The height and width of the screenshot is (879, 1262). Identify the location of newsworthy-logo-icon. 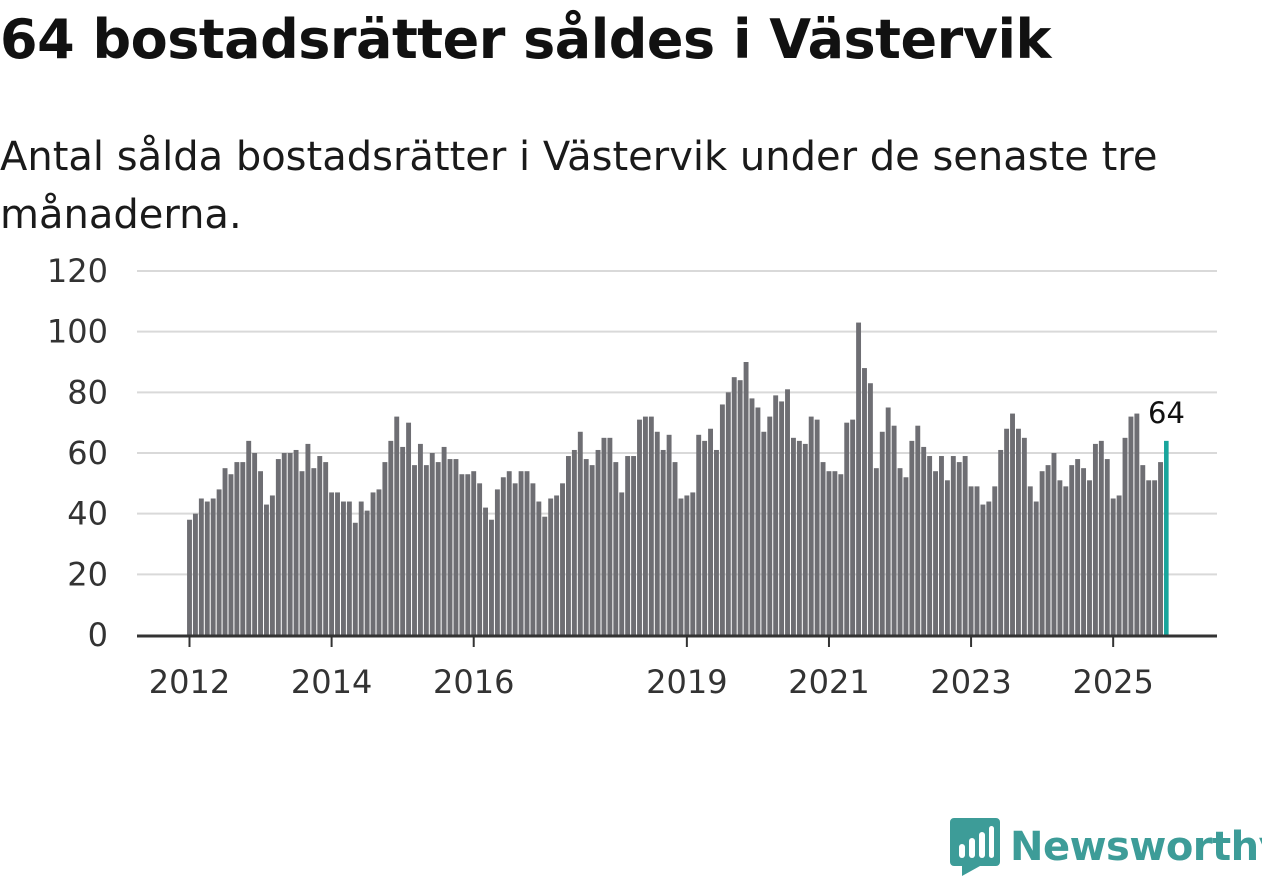
(975, 847).